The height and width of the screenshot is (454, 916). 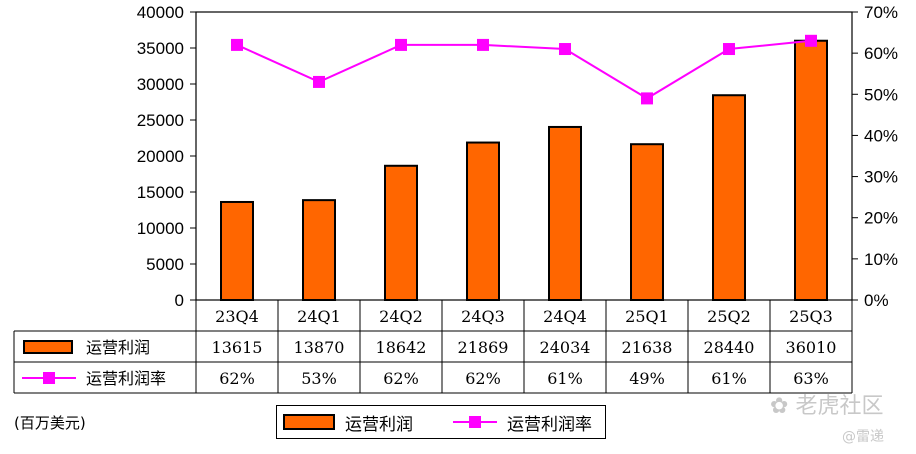 I want to click on table-cell: 49%, so click(x=647, y=378).